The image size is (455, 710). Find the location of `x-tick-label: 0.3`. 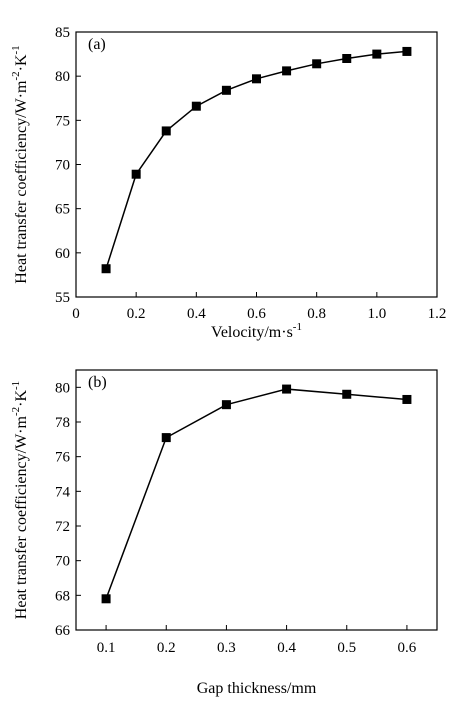

x-tick-label: 0.3 is located at coordinates (226, 648).